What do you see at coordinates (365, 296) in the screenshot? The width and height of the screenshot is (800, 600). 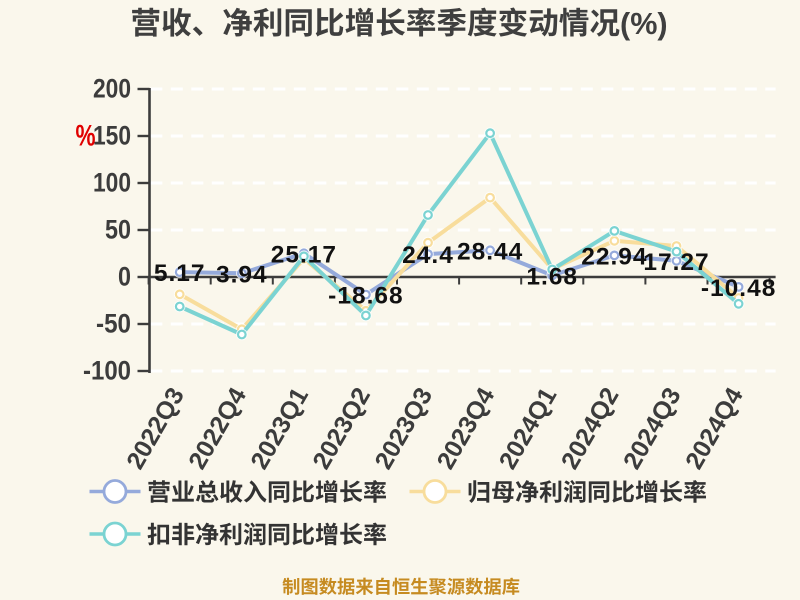 I see `svg-text: -18.68` at bounding box center [365, 296].